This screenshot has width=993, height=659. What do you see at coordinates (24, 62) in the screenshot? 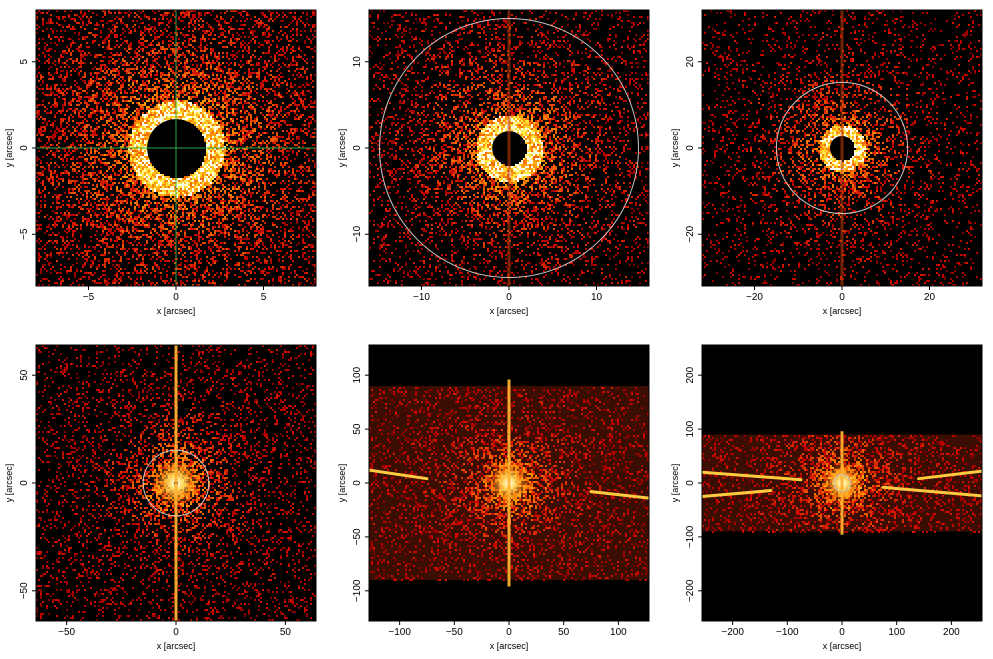
I see `y-tick-label: 5` at bounding box center [24, 62].